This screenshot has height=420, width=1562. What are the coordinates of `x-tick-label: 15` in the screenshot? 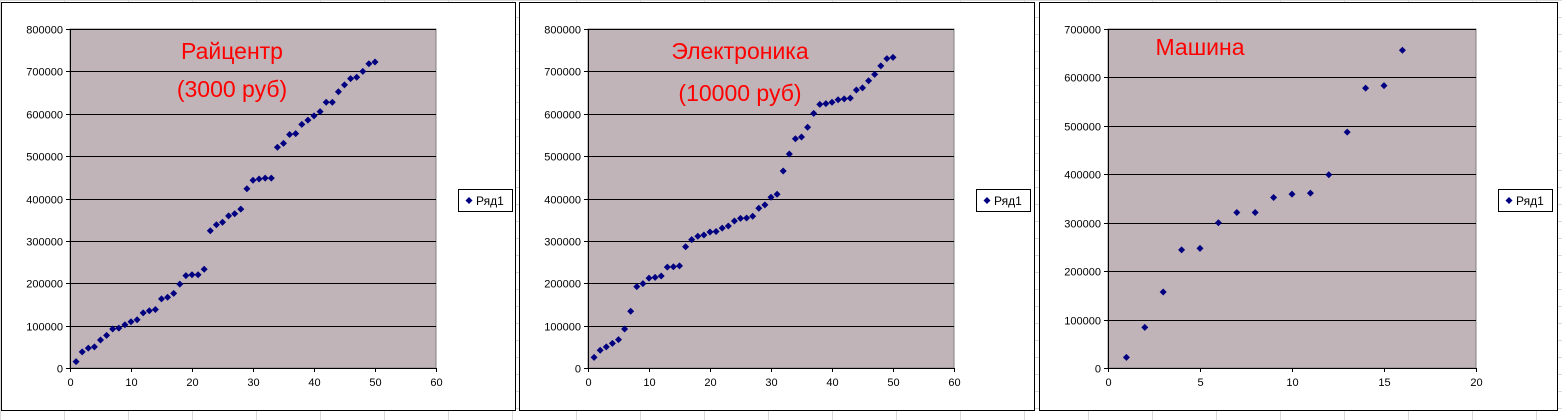 It's located at (1384, 383).